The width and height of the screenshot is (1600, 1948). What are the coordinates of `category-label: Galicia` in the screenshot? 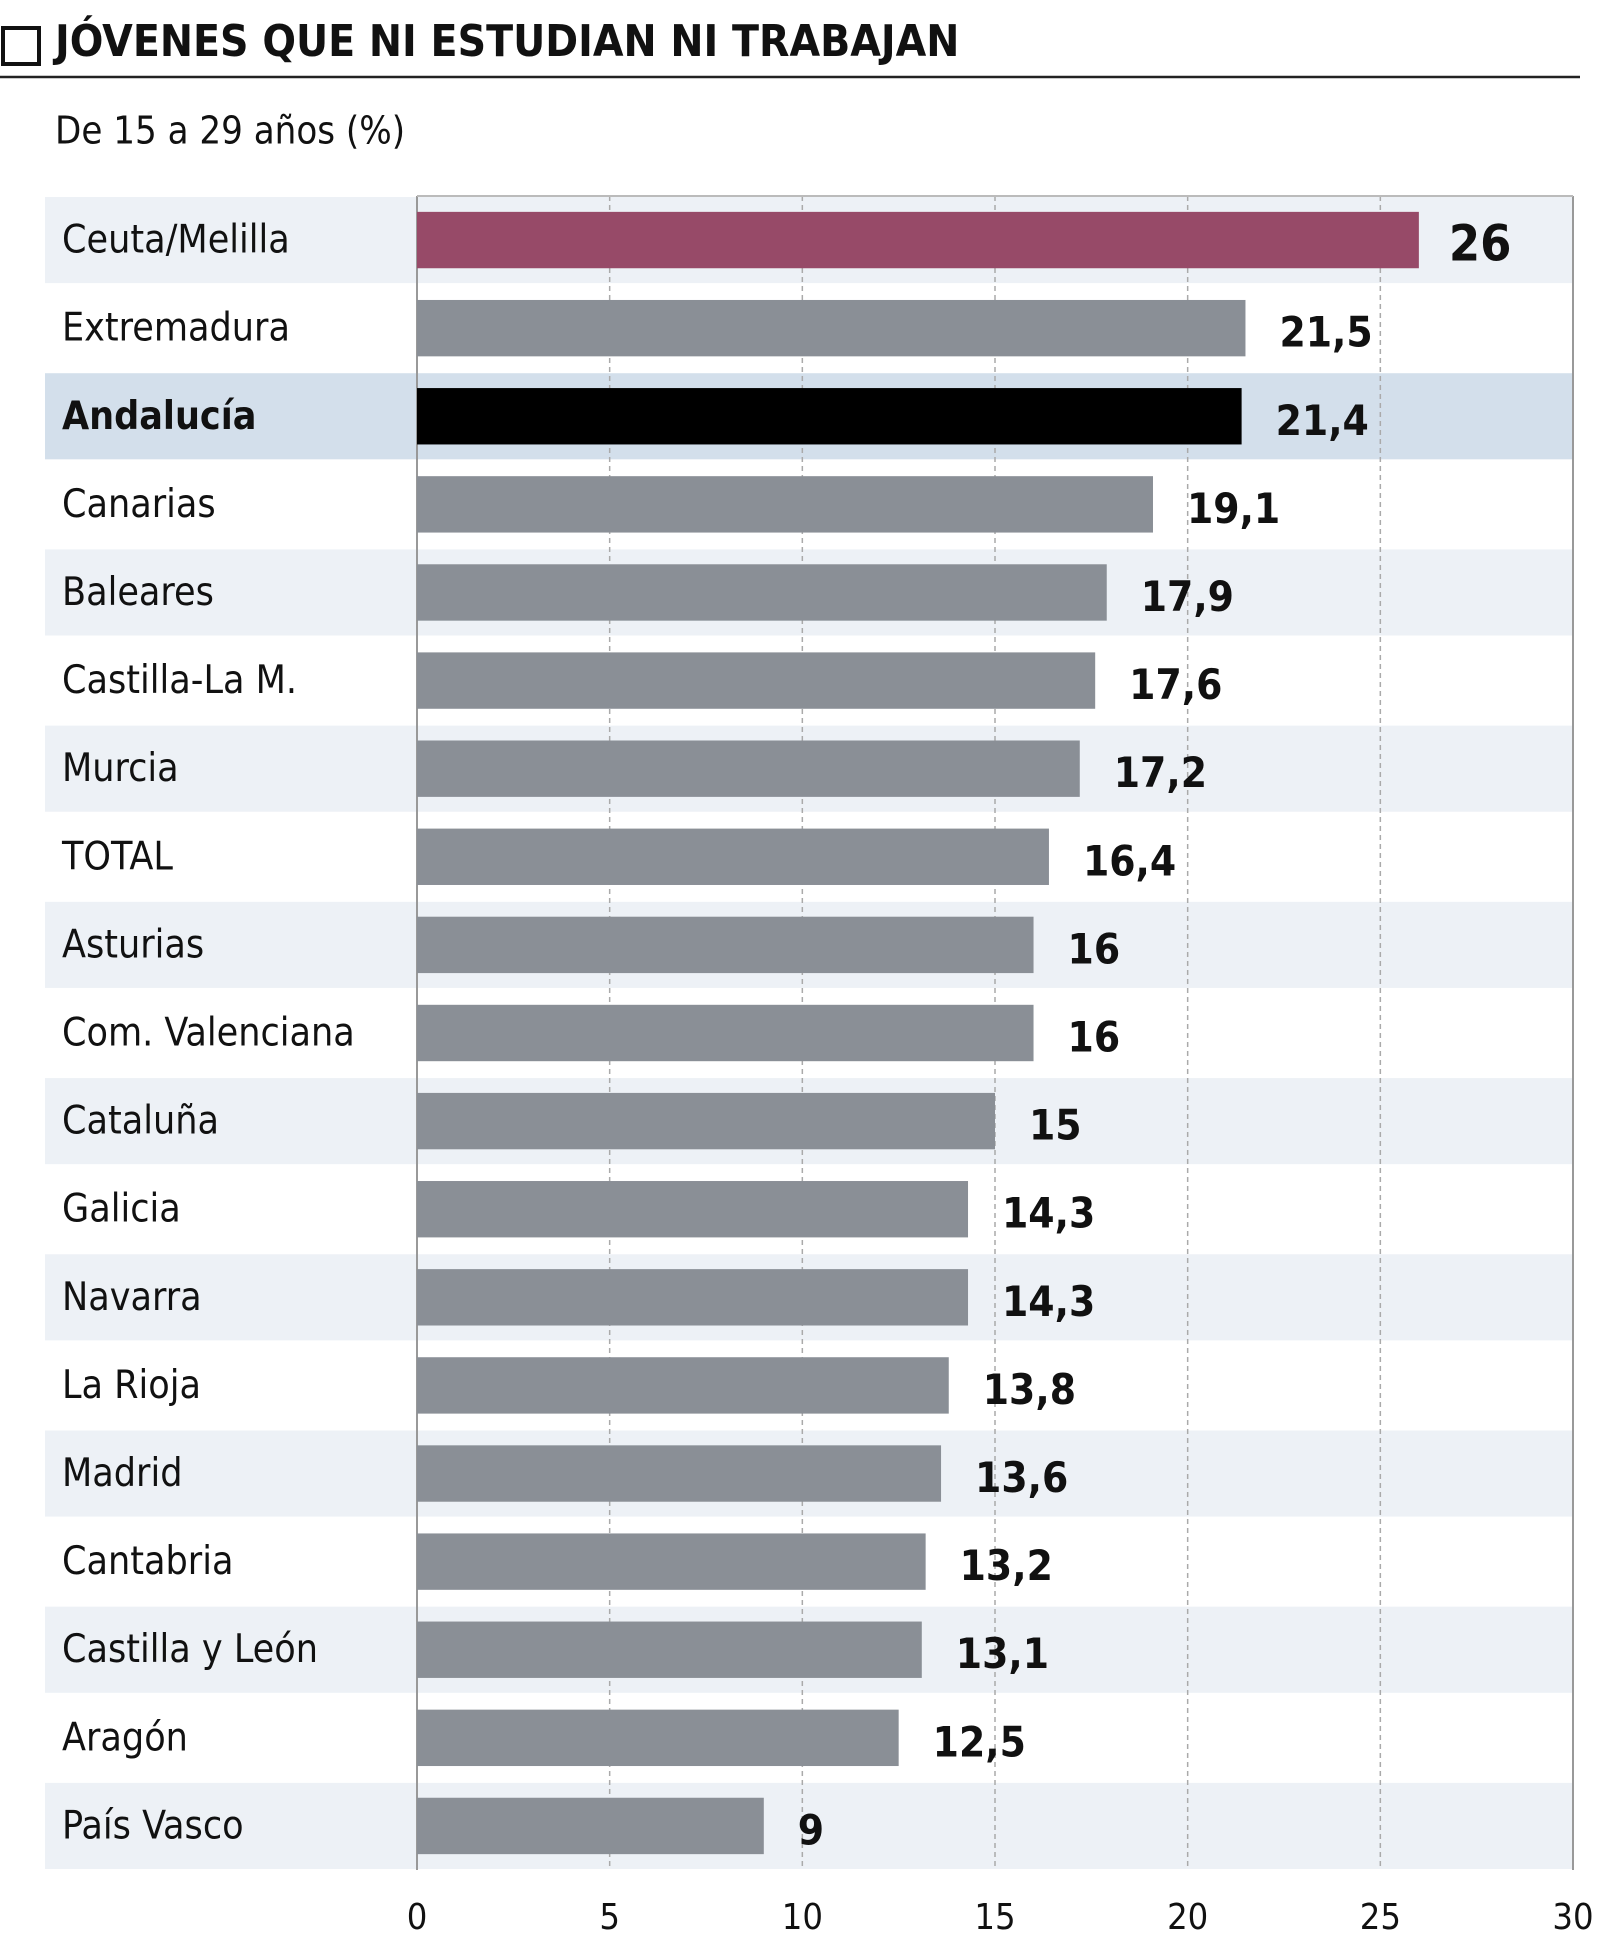 It's located at (121, 1209).